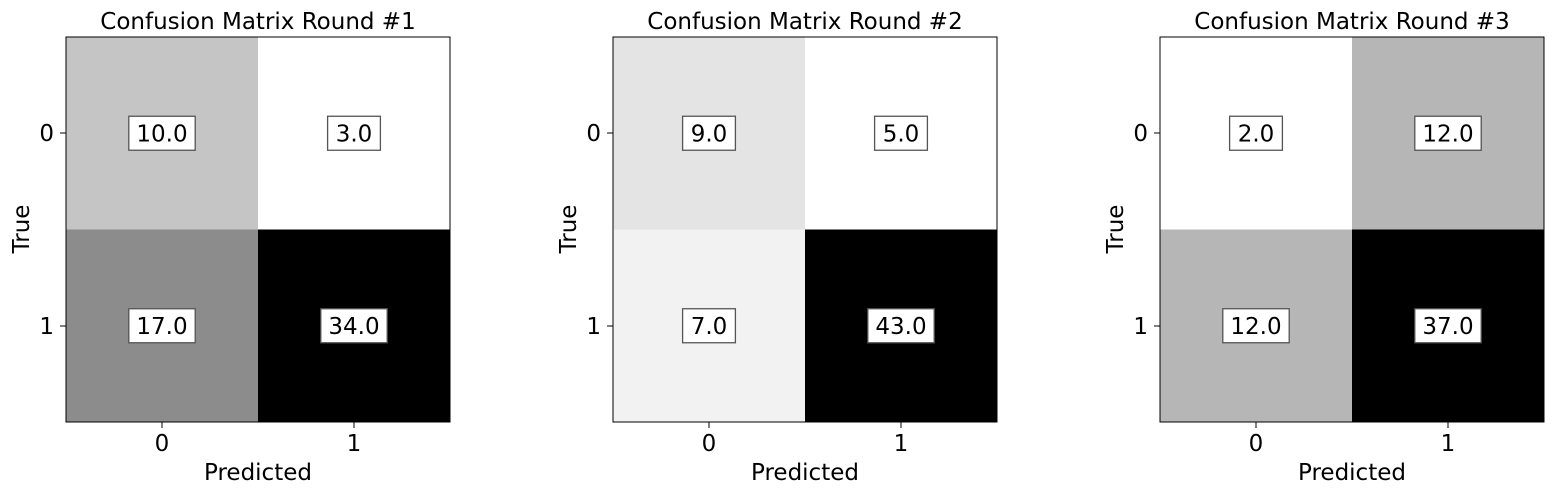 Image resolution: width=1553 pixels, height=495 pixels. I want to click on cell-value-label-r1-c0: 17.0, so click(161, 327).